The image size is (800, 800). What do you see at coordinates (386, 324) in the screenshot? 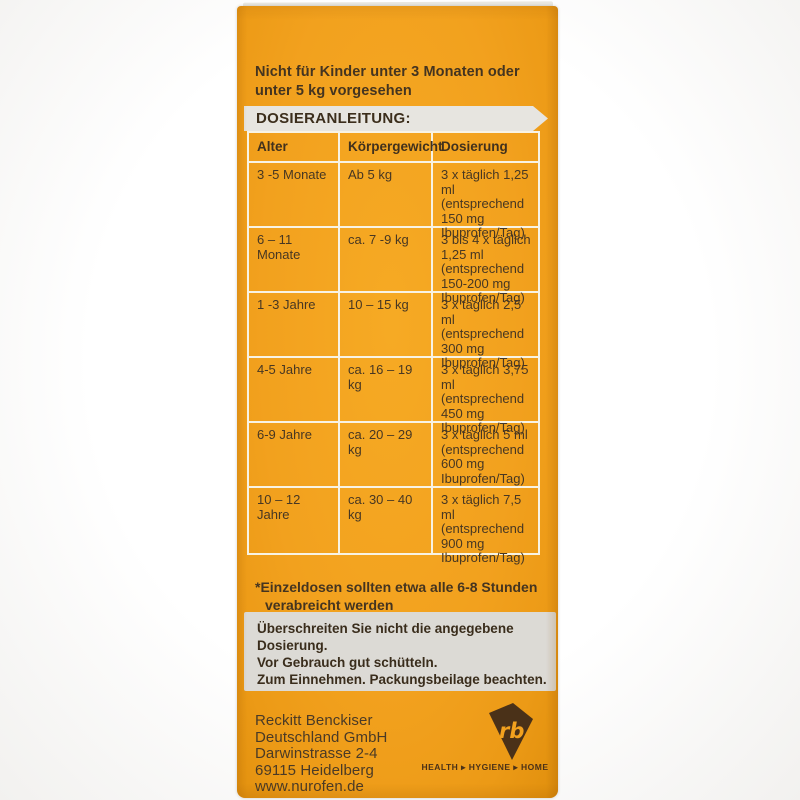
I see `cell-weight: 10 – 15 kg` at bounding box center [386, 324].